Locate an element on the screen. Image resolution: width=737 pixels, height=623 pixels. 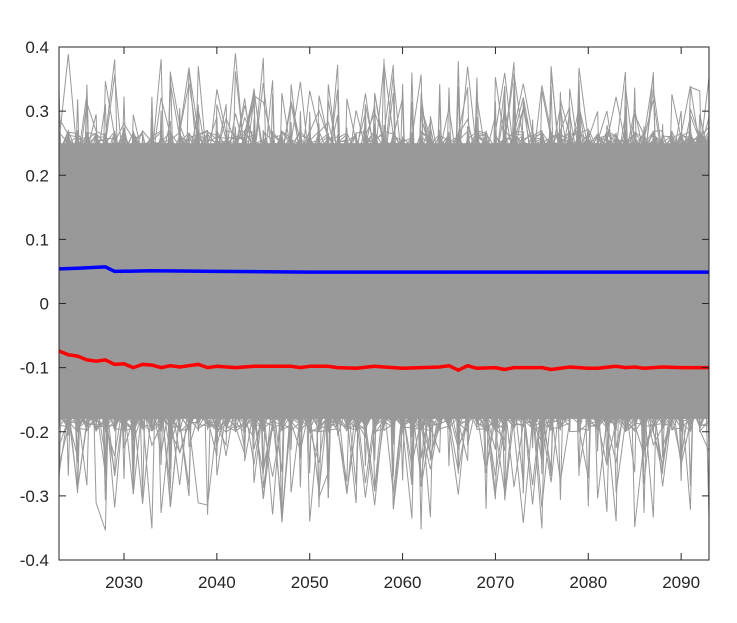
y-tick-label: 0.4 is located at coordinates (37, 47).